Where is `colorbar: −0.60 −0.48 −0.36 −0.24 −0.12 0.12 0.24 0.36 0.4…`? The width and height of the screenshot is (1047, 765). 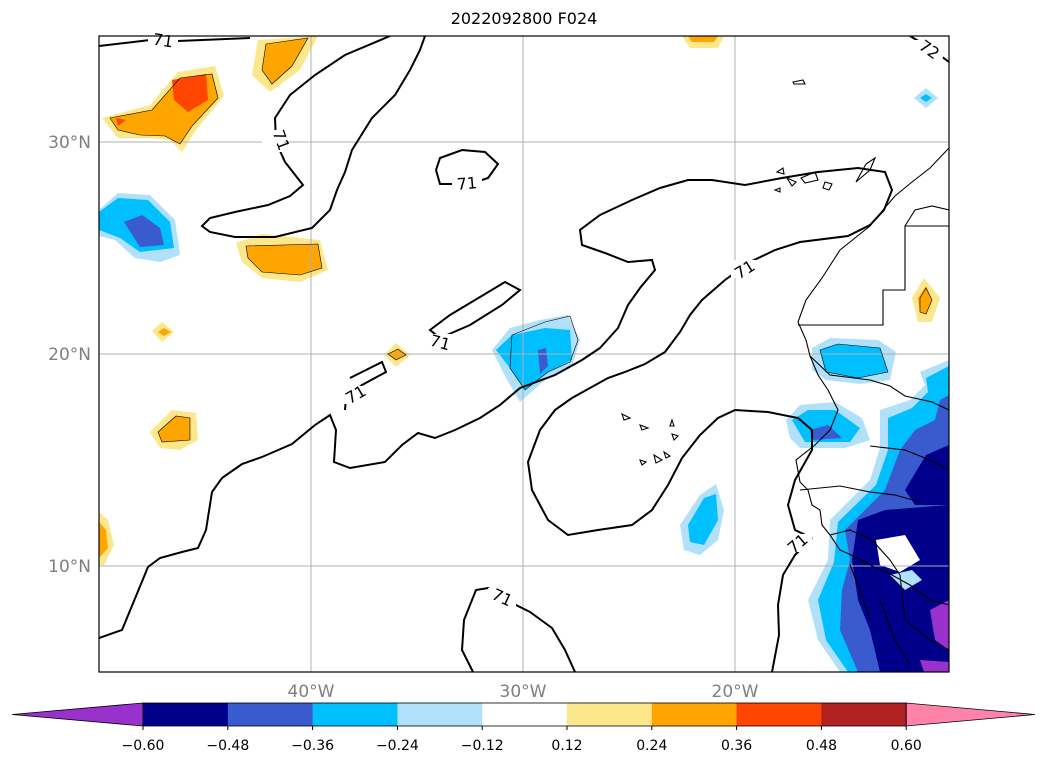 colorbar: −0.60 −0.48 −0.36 −0.24 −0.12 0.12 0.24 0.36 0.4… is located at coordinates (523, 728).